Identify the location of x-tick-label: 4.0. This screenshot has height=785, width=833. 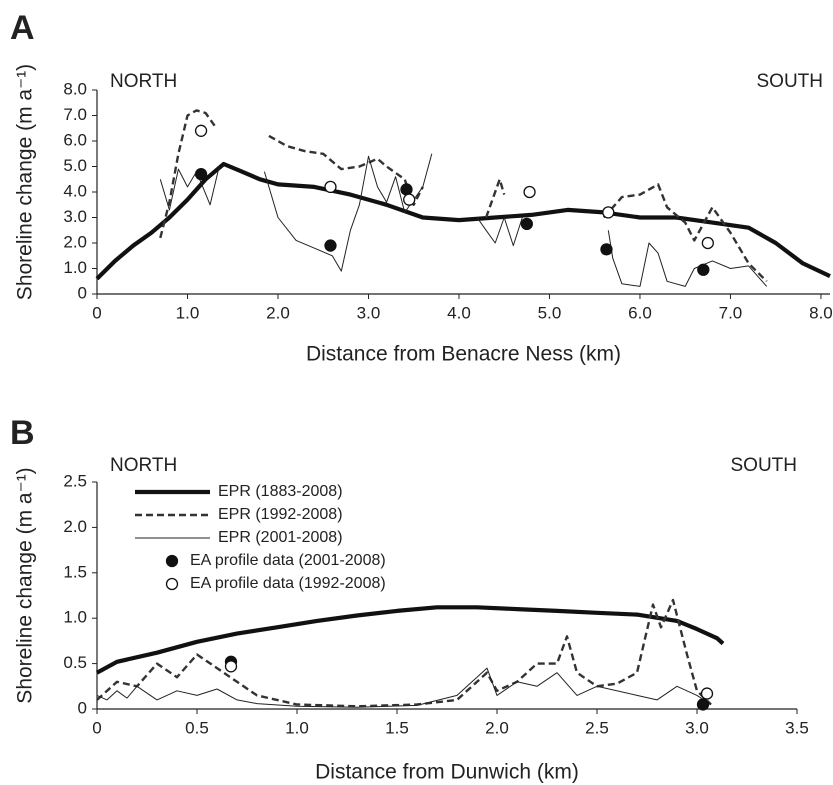
(459, 312).